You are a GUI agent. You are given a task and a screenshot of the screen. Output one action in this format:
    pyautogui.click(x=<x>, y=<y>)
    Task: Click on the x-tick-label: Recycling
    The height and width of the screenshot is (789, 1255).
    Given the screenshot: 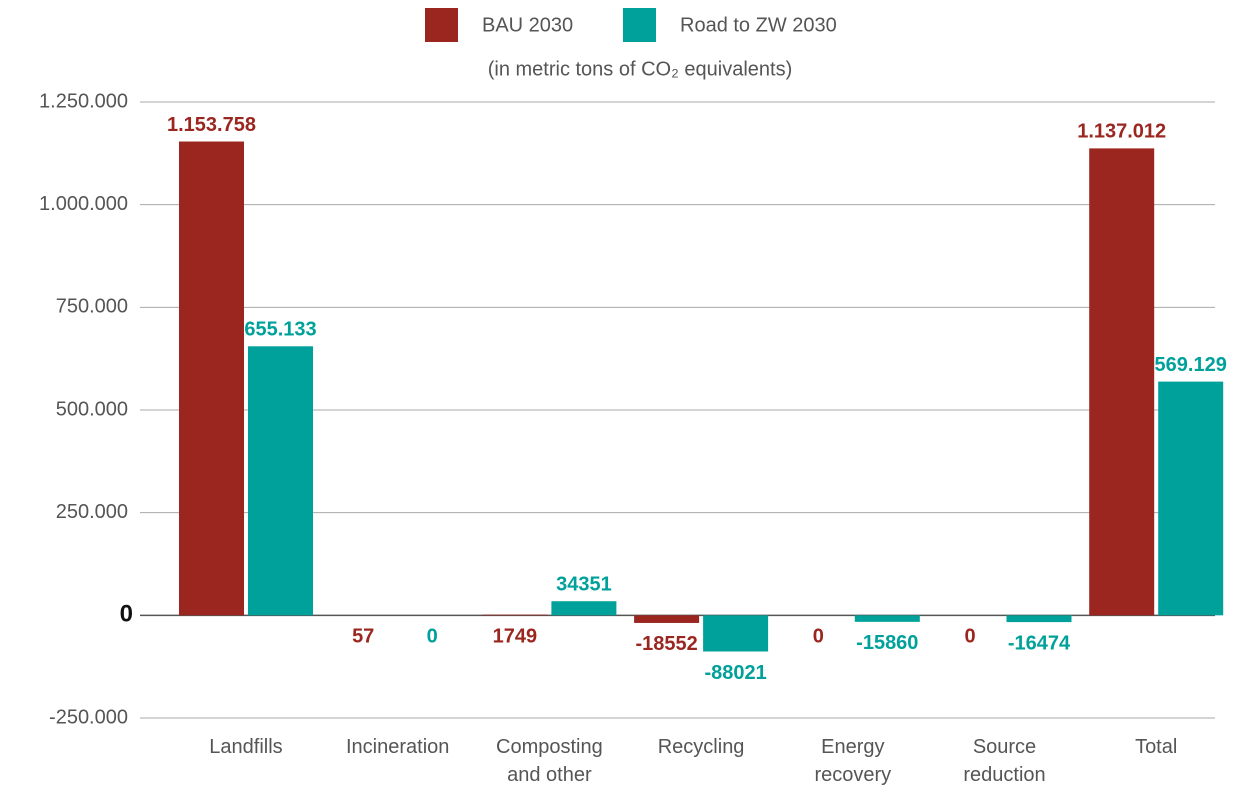 What is the action you would take?
    pyautogui.click(x=701, y=747)
    